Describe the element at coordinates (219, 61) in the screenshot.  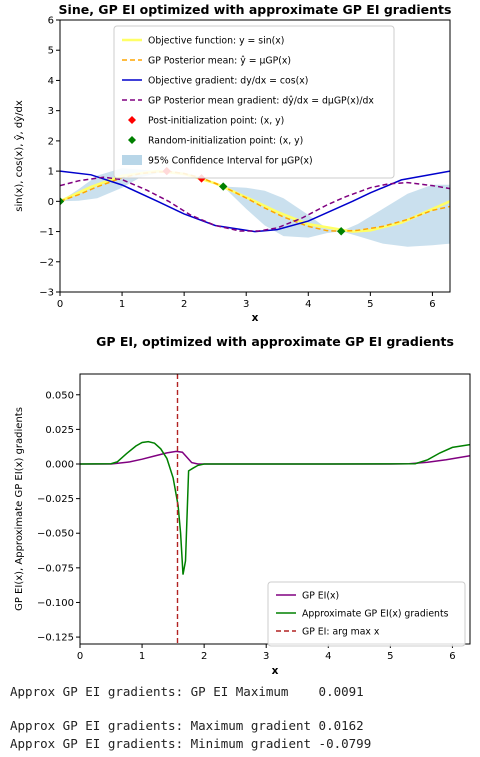
I see `legend-label: GP Posterior mean: ŷ = μGP(x)` at that location.